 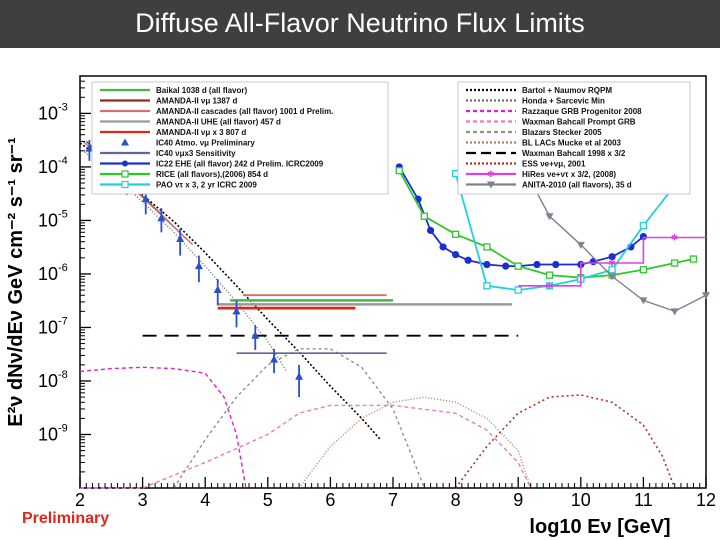 I want to click on x-tick-label-9: 11, so click(x=643, y=500).